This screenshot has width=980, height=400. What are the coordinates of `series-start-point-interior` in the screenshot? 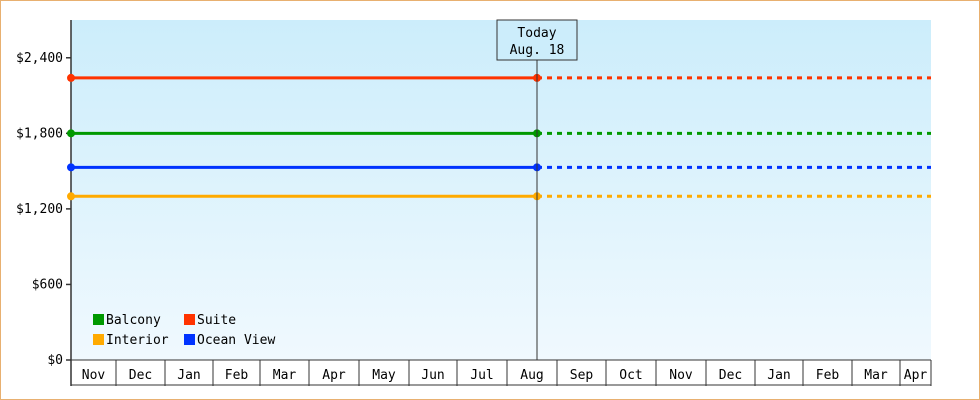 It's located at (71, 196).